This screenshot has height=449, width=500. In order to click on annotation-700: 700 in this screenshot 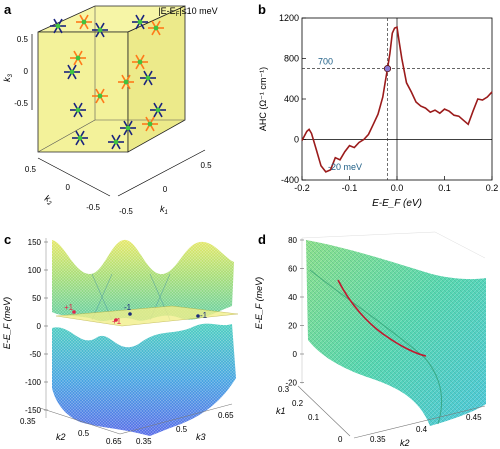, I will do `click(325, 62)`.